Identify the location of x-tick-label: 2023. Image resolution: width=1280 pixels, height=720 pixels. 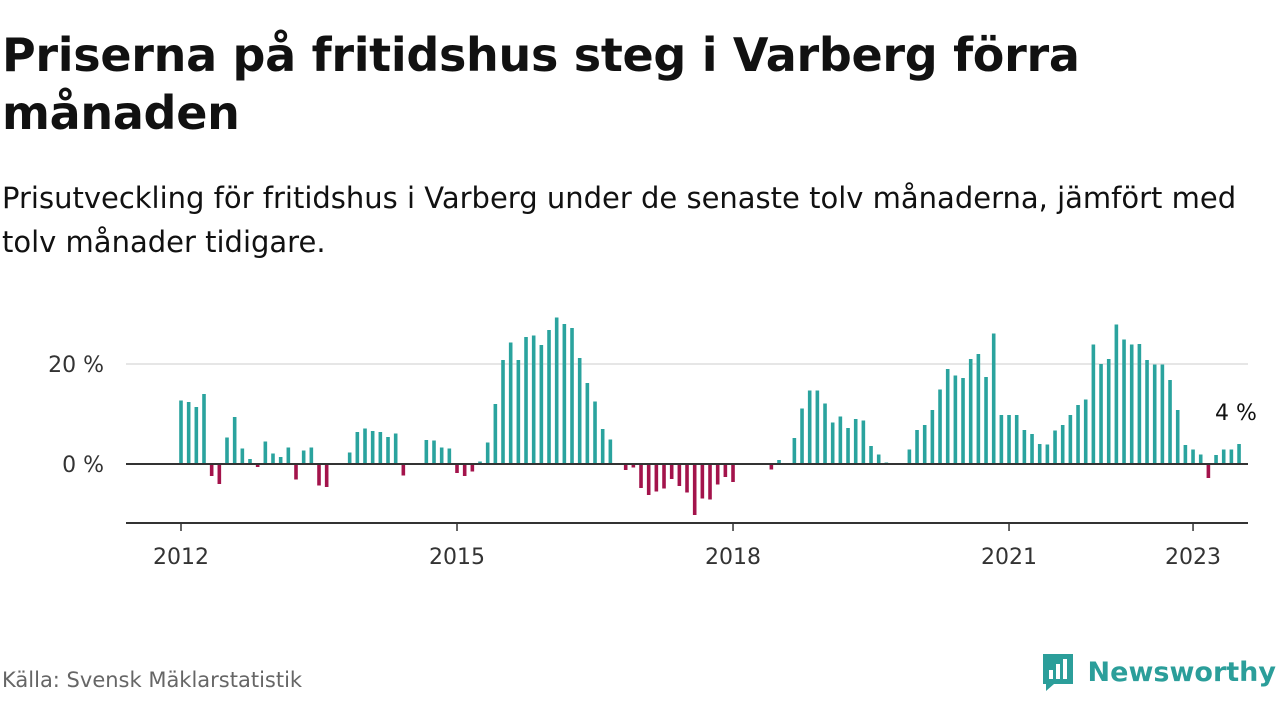
(1193, 557).